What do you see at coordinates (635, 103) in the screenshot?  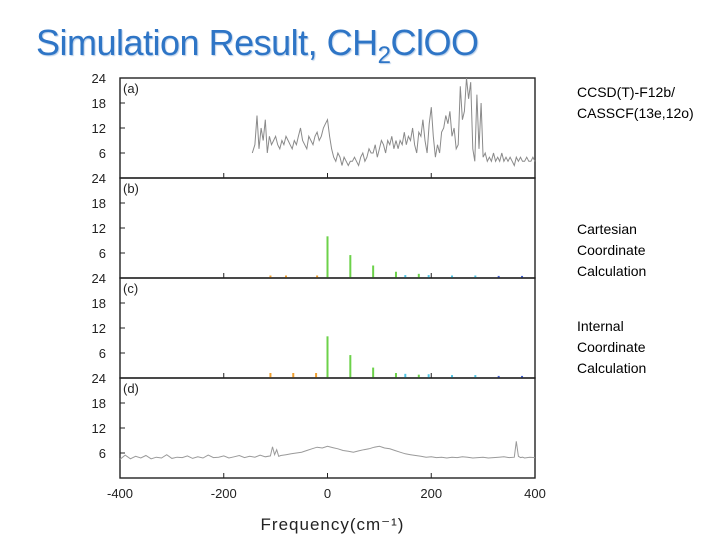 I see `note-panel-a: CCSD(T)-F12b/ CASSCF(13e,12o)` at bounding box center [635, 103].